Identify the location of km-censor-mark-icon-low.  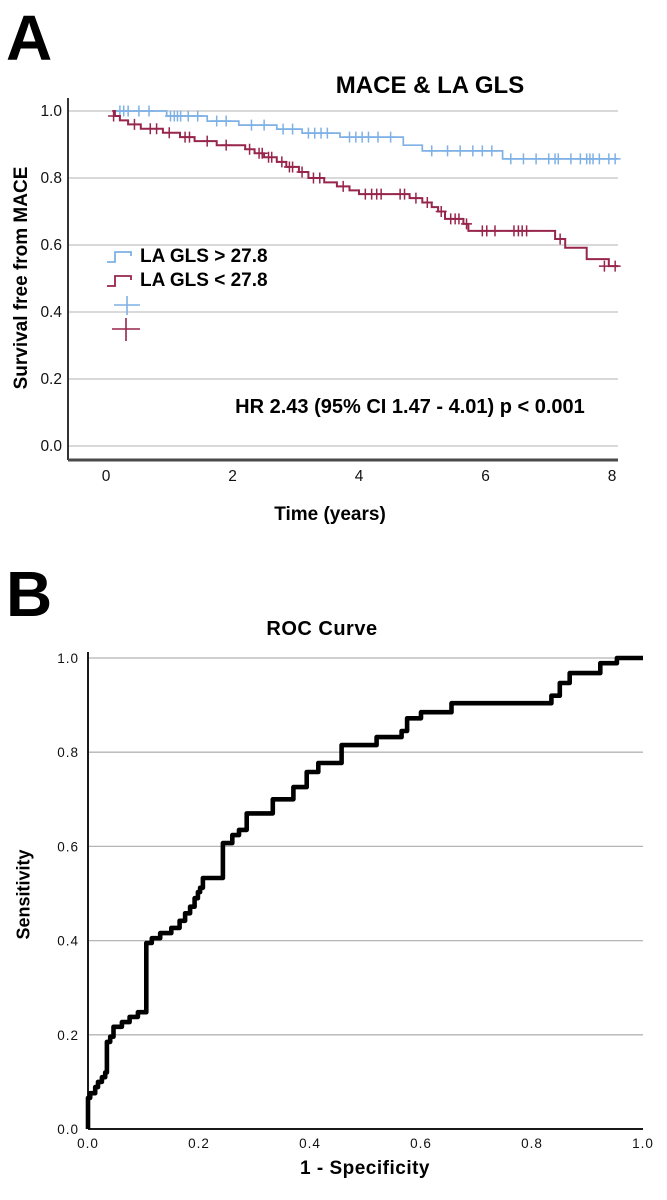
(126, 329).